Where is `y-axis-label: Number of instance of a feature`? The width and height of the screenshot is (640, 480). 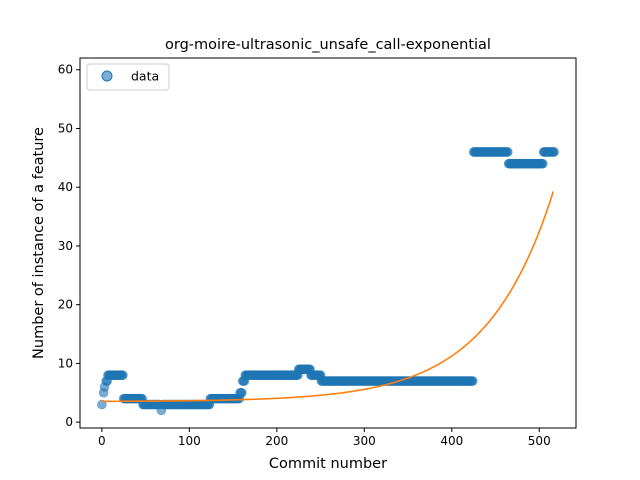
y-axis-label: Number of instance of a feature is located at coordinates (39, 243).